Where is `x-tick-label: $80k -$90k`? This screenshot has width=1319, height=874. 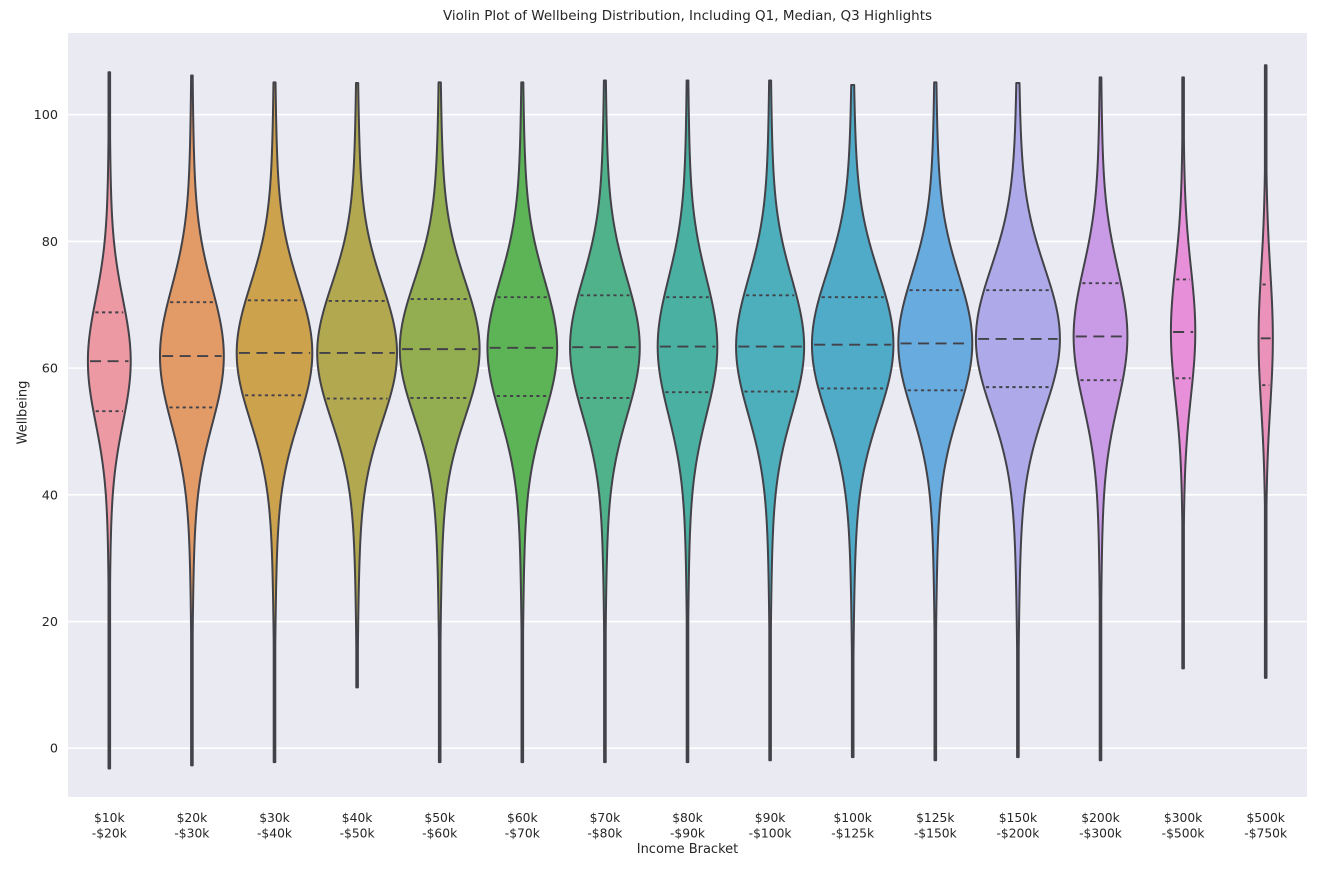
x-tick-label: $80k -$90k is located at coordinates (688, 826).